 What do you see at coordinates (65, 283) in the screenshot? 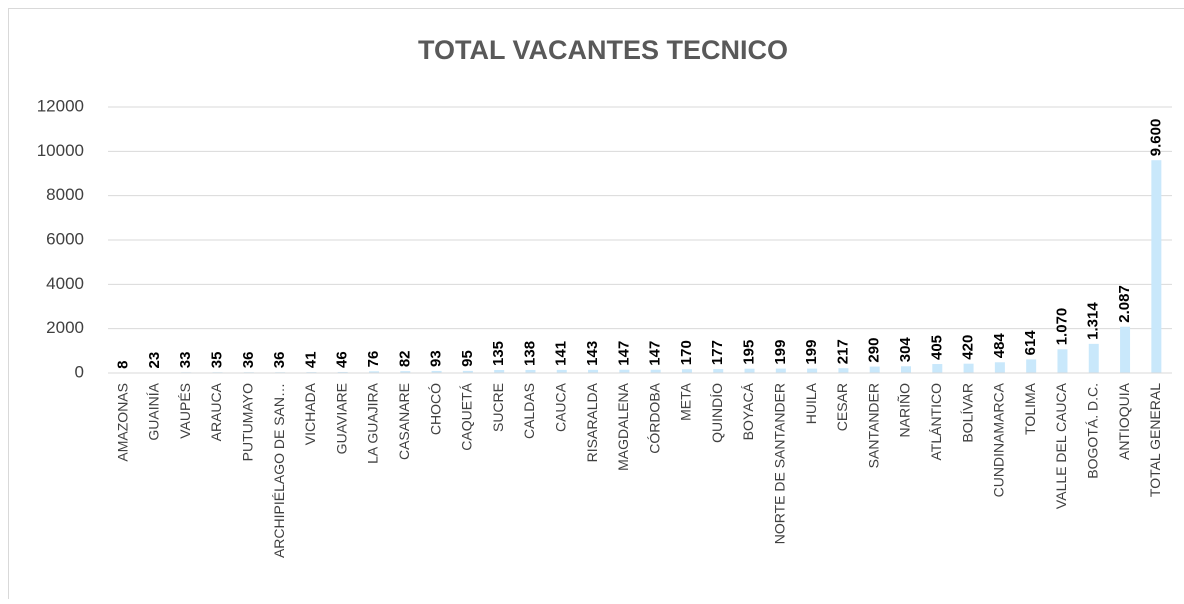
I see `y-tick-label: 4000` at bounding box center [65, 283].